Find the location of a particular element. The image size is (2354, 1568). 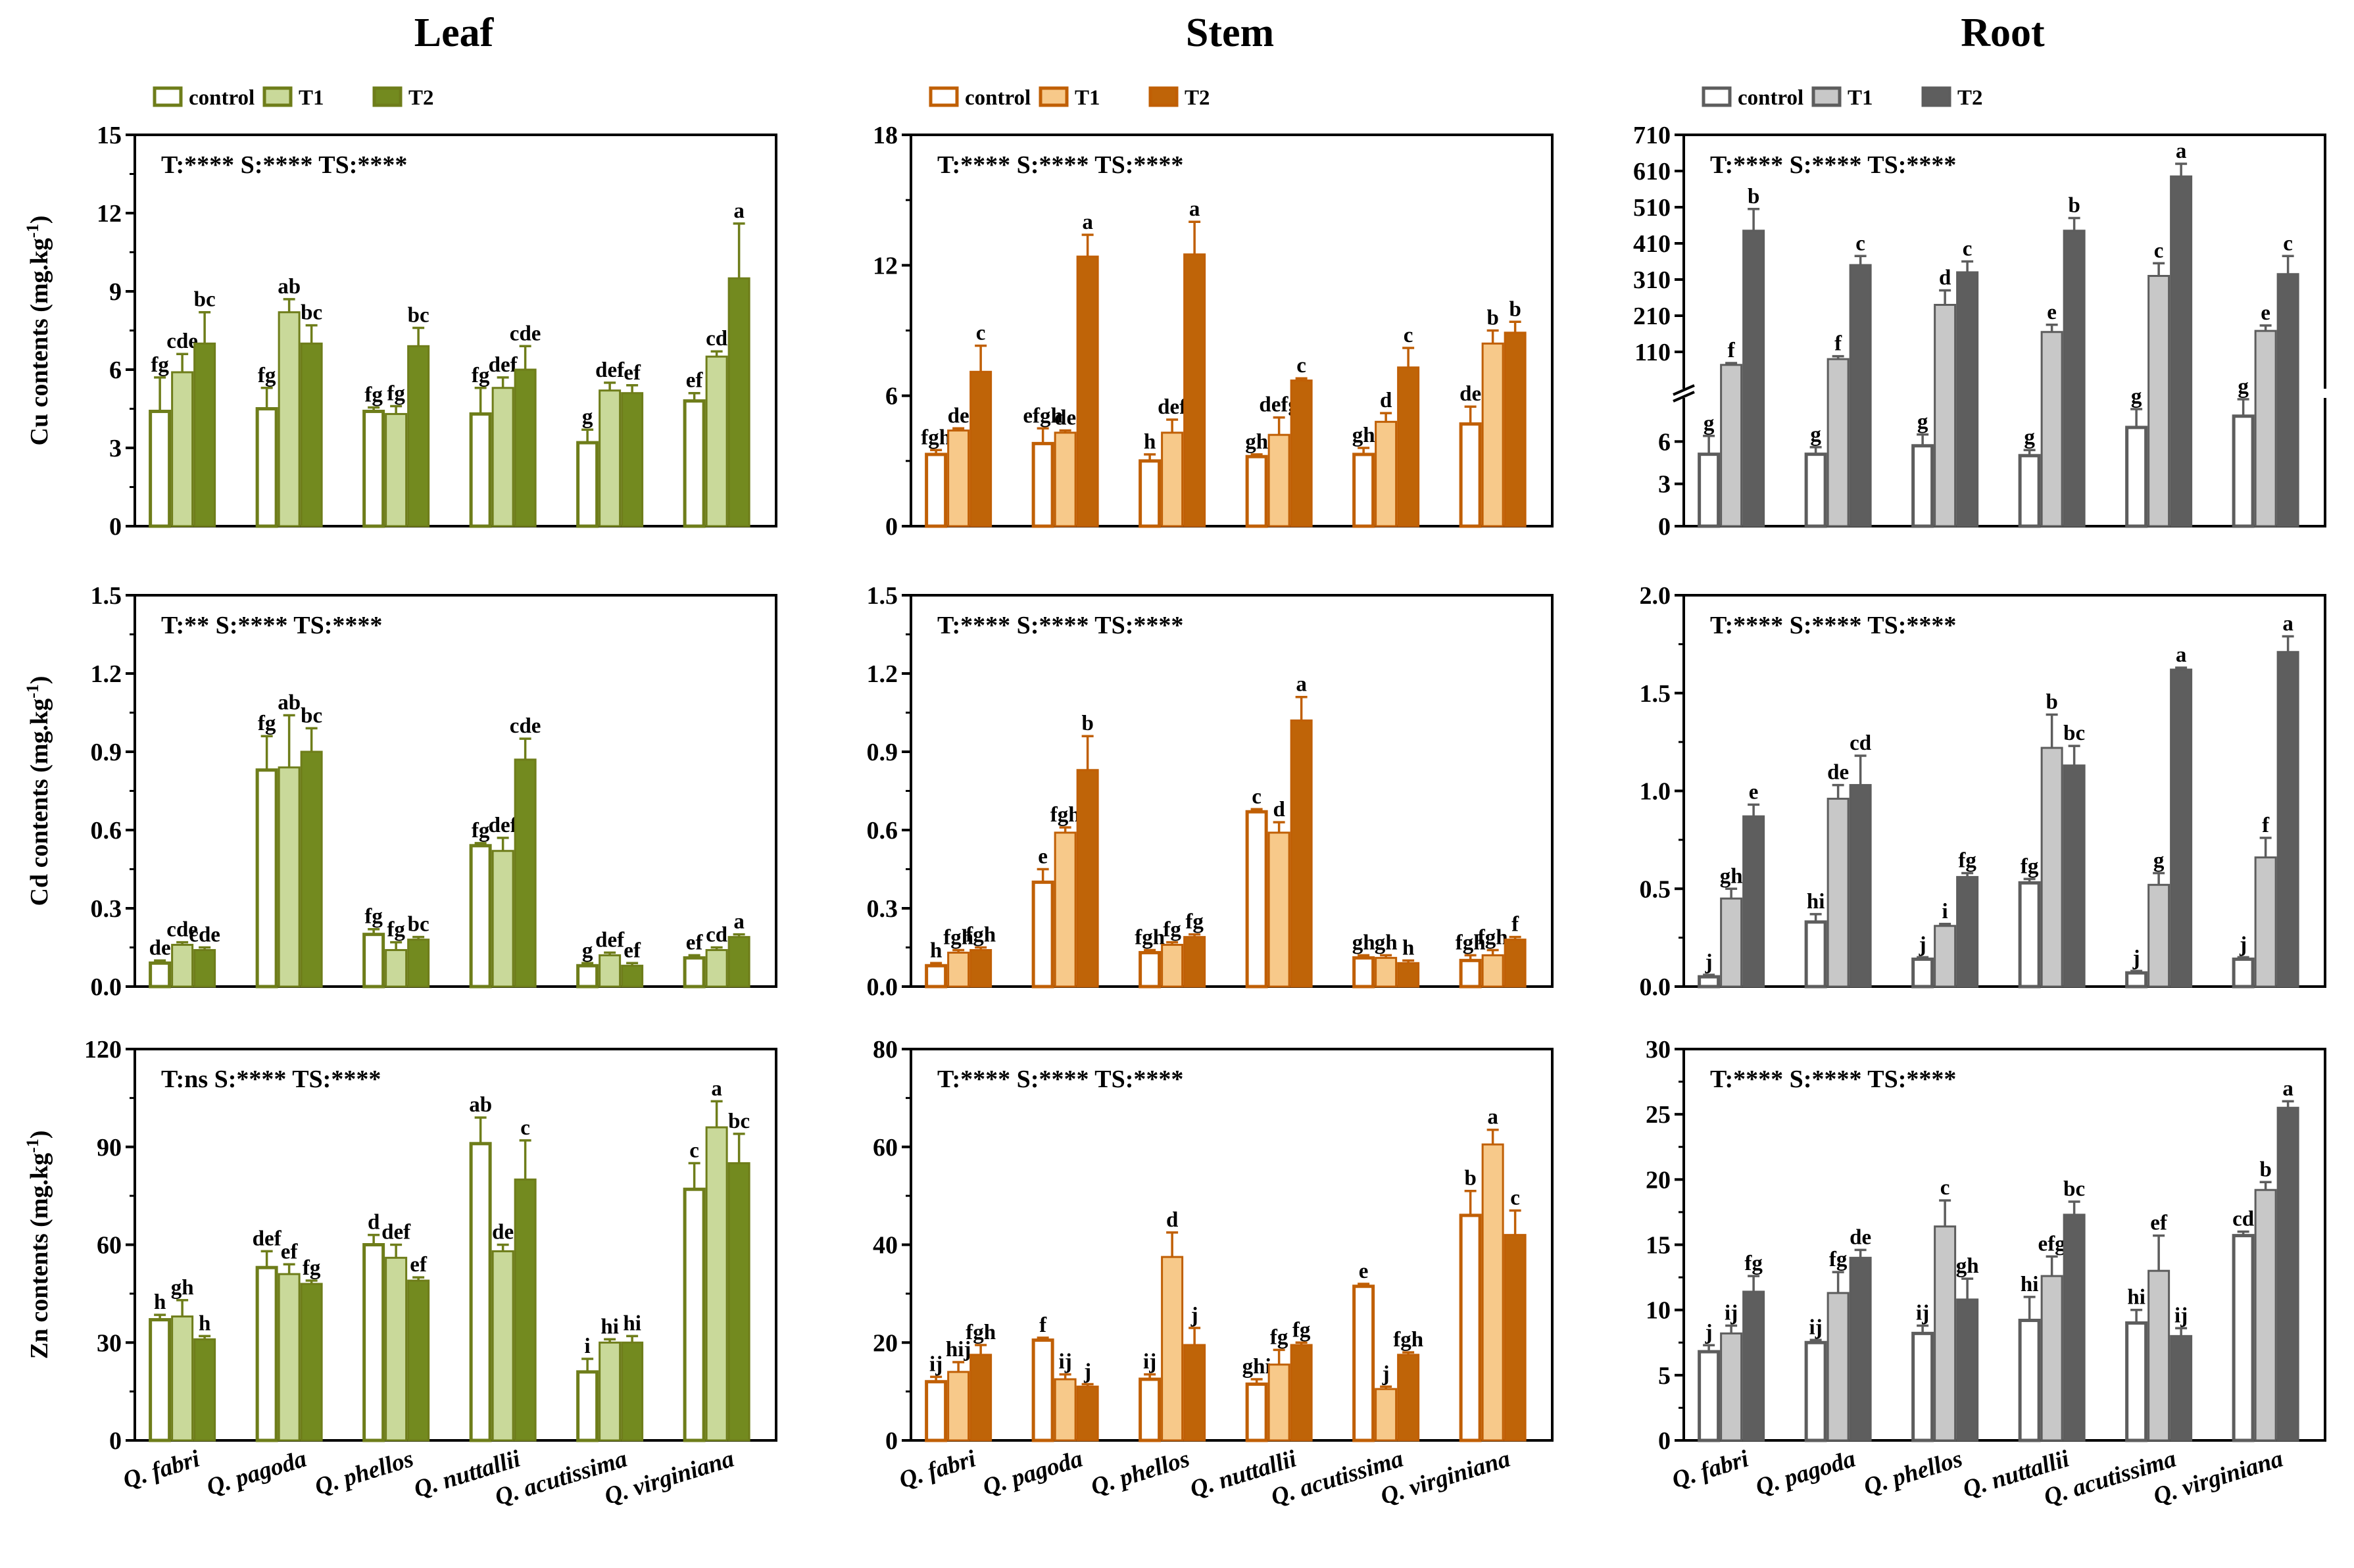

legend-label-t2: T2 is located at coordinates (1970, 98).